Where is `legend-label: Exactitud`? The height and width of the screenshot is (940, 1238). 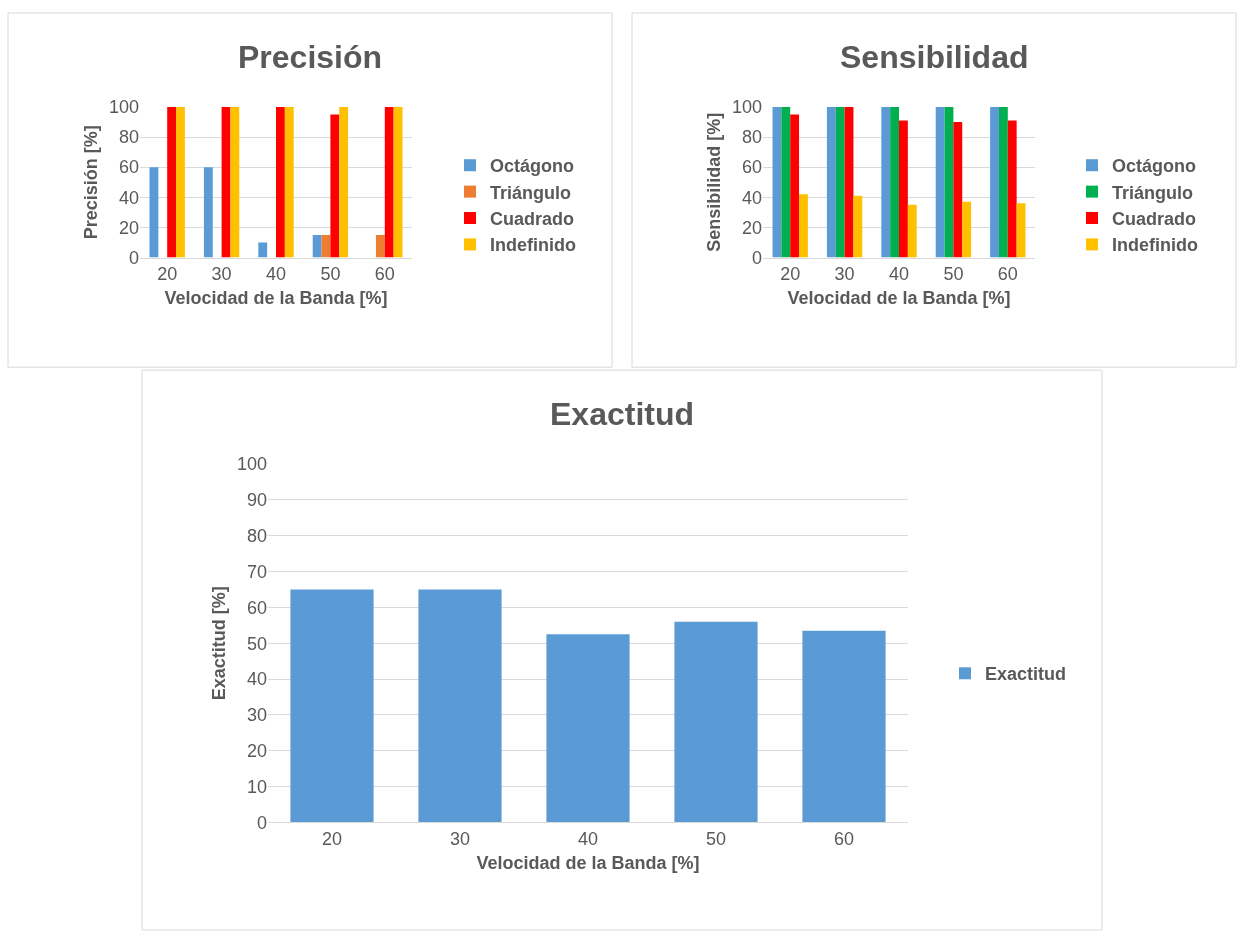 legend-label: Exactitud is located at coordinates (1026, 674).